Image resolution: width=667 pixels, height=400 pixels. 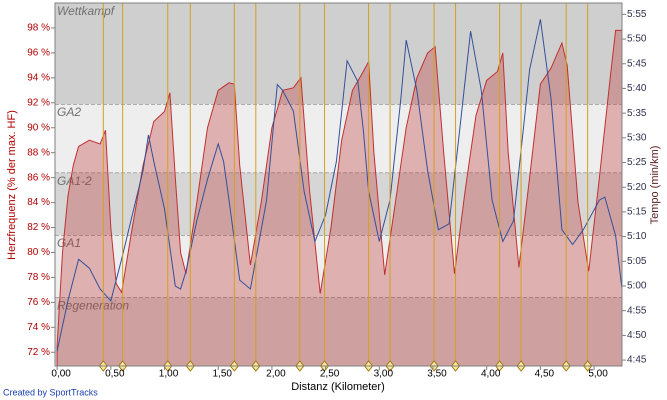 What do you see at coordinates (637, 335) in the screenshot?
I see `y2-tick-label: 4:50` at bounding box center [637, 335].